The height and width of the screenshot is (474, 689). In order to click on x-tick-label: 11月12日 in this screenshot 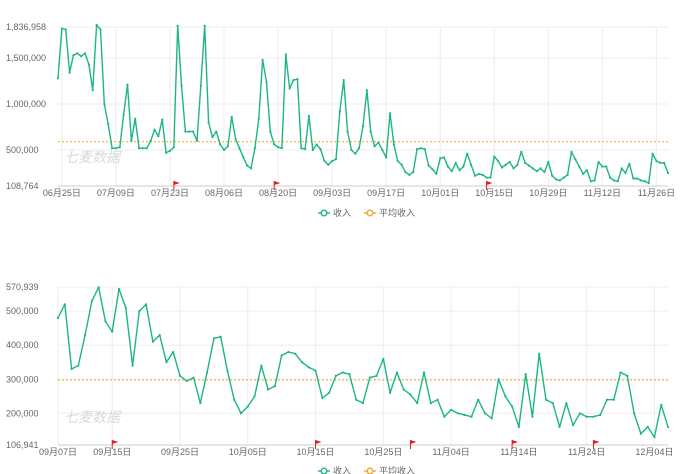, I will do `click(602, 193)`.